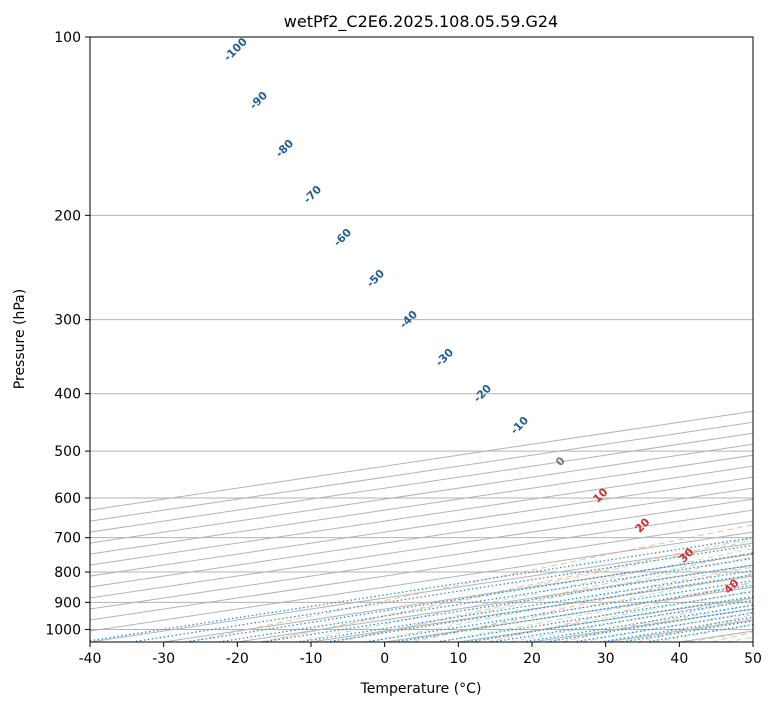  Describe the element at coordinates (67, 539) in the screenshot. I see `y-tick-label: 700` at that location.